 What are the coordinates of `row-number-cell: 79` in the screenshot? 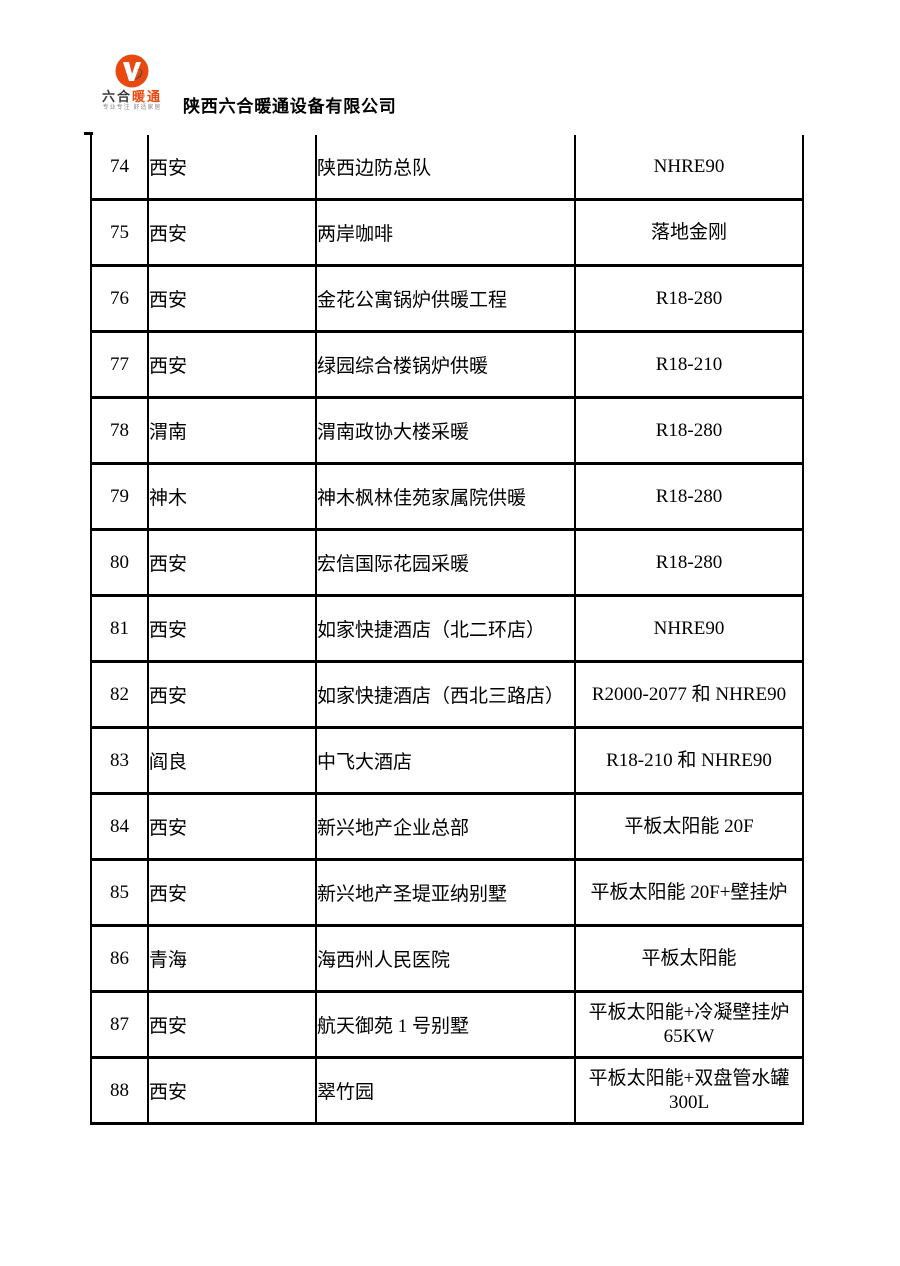 It's located at (119, 496).